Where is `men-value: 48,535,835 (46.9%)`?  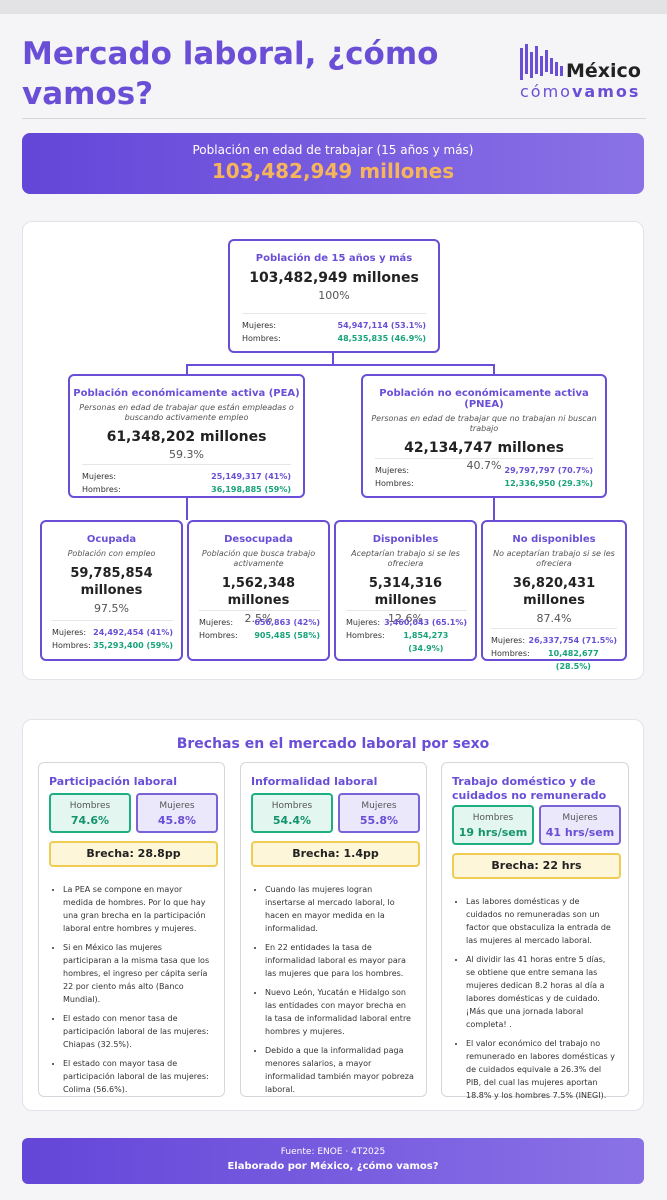 men-value: 48,535,835 (46.9%) is located at coordinates (381, 338).